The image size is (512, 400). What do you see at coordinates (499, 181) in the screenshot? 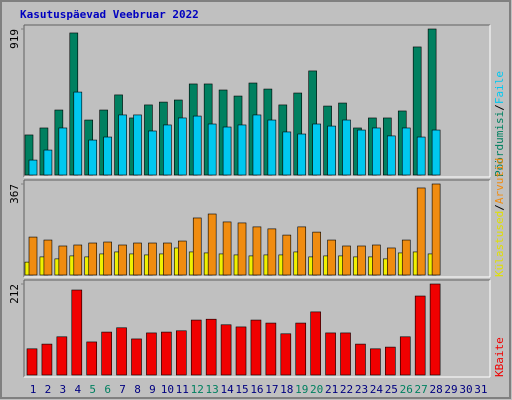
I see `legend-entry: Arvutid` at bounding box center [499, 181].